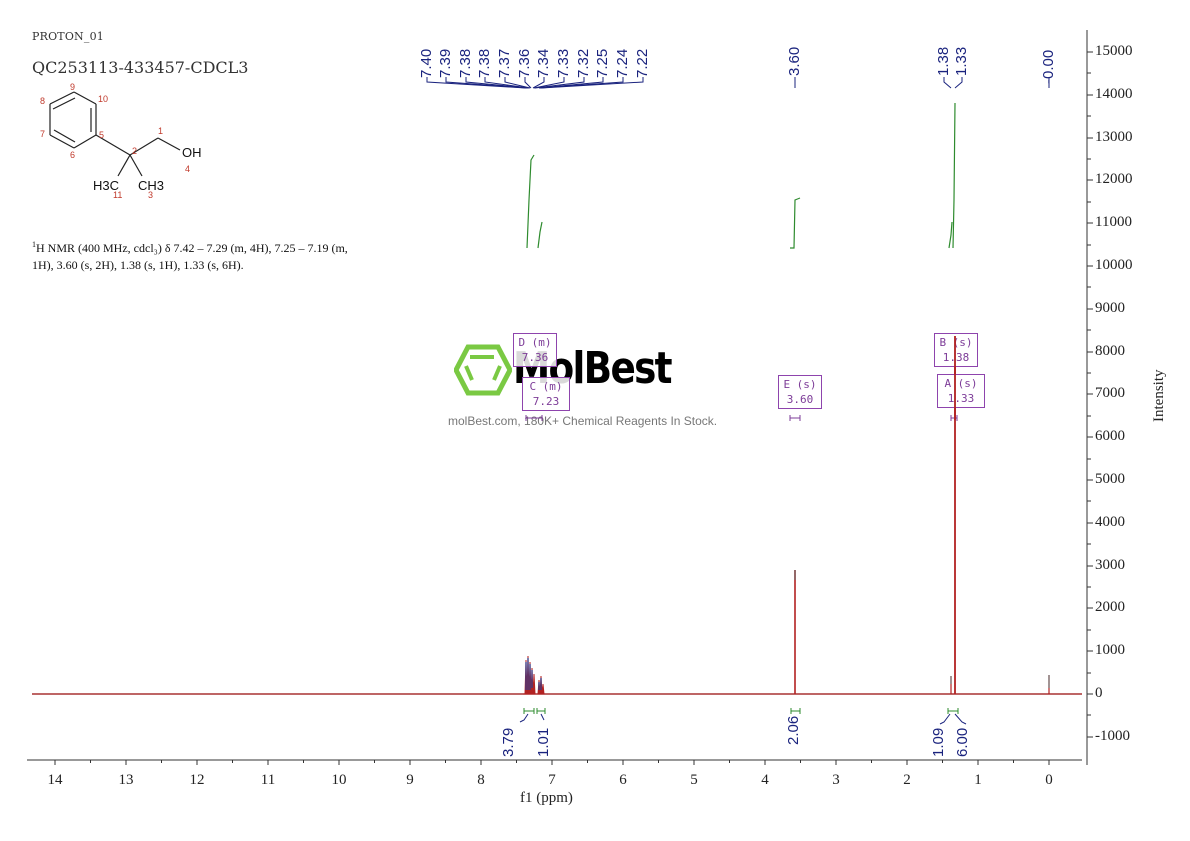 This screenshot has width=1190, height=841. I want to click on x-tick-label: 6, so click(623, 780).